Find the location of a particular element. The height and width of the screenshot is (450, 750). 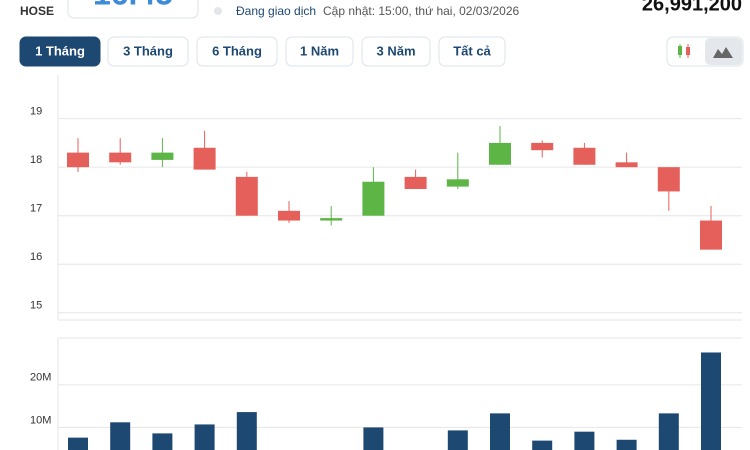

price-box is located at coordinates (133, 9).